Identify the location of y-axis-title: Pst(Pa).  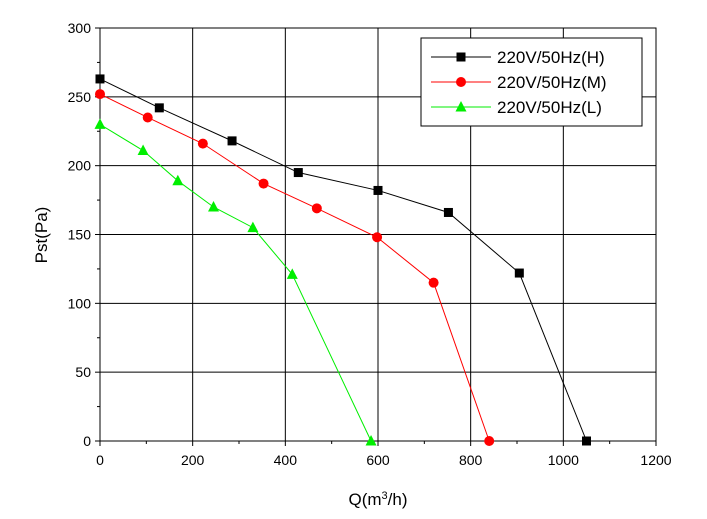
(41, 235).